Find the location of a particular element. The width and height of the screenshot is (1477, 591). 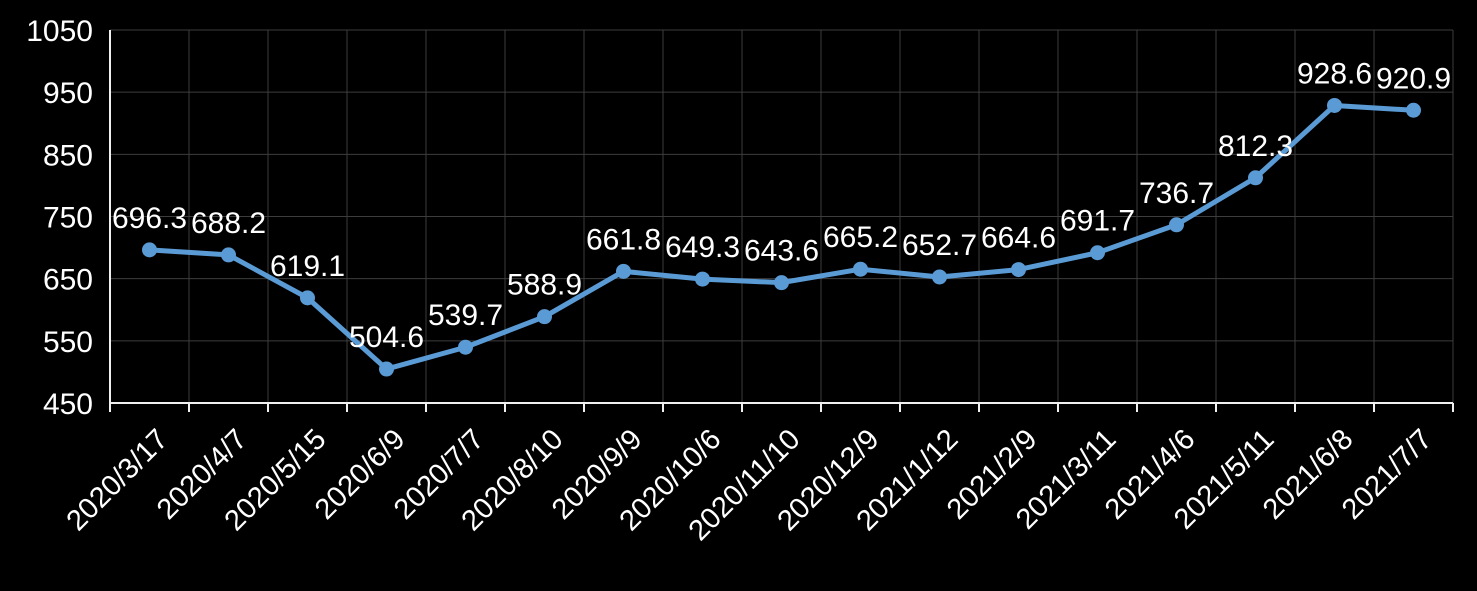

data-label: 661.8 is located at coordinates (623, 239).